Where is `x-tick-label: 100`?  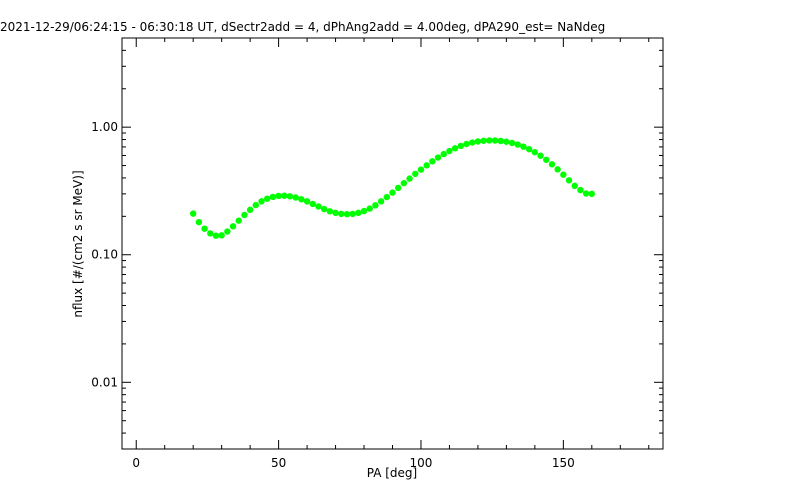 x-tick-label: 100 is located at coordinates (421, 463).